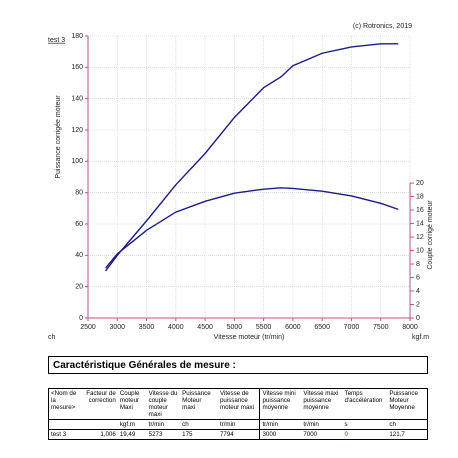 Image resolution: width=458 pixels, height=458 pixels. Describe the element at coordinates (132, 404) in the screenshot. I see `table-cell: Couple moteur Maxi` at that location.